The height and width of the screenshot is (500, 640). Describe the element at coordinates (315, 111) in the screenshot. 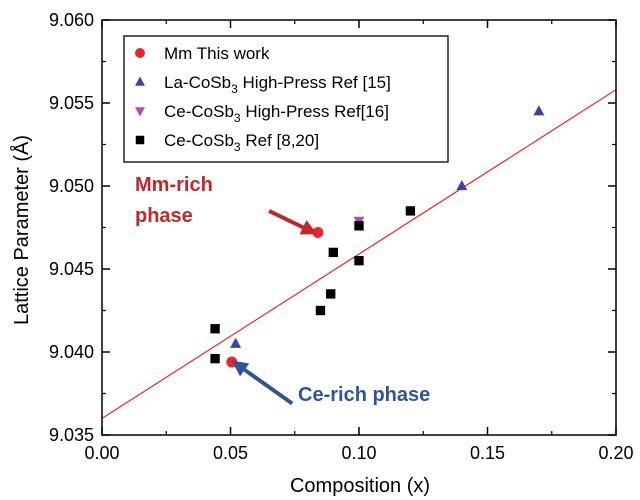

I see `legend-name-suffix: High-Press Ref[16]` at that location.